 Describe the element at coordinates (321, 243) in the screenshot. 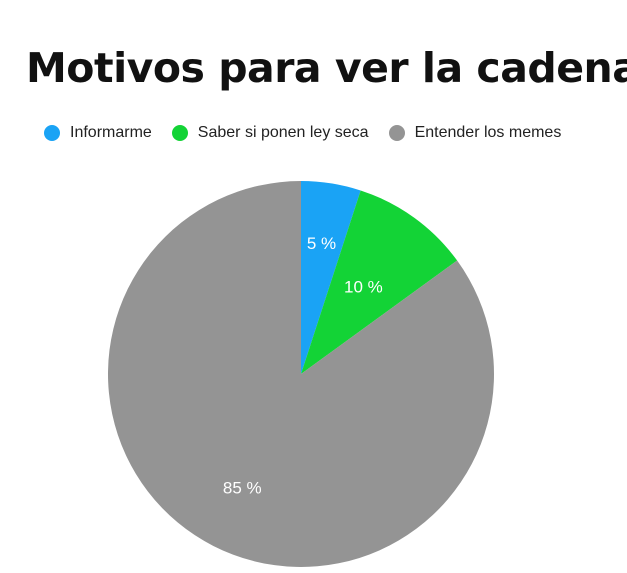

I see `slice-label-informarme: 5 %` at that location.